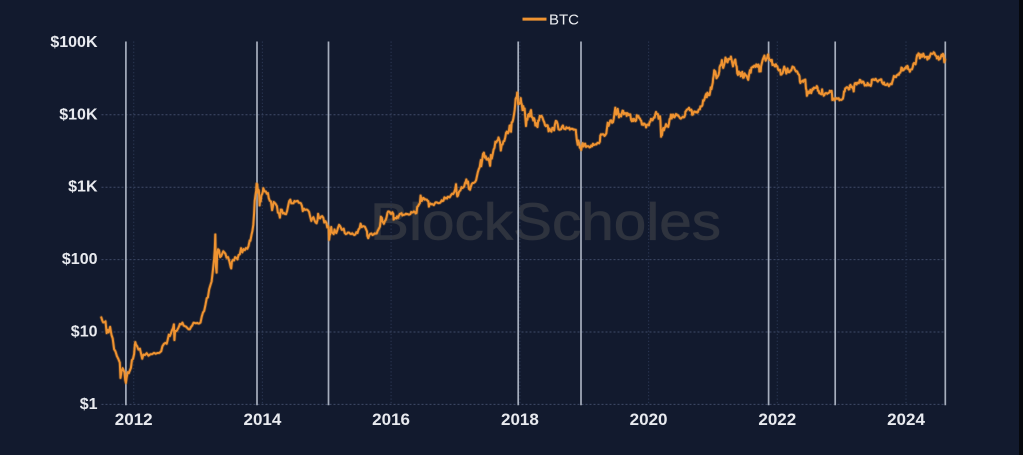 This screenshot has width=1023, height=455. I want to click on svg-text: $100K, so click(74, 42).